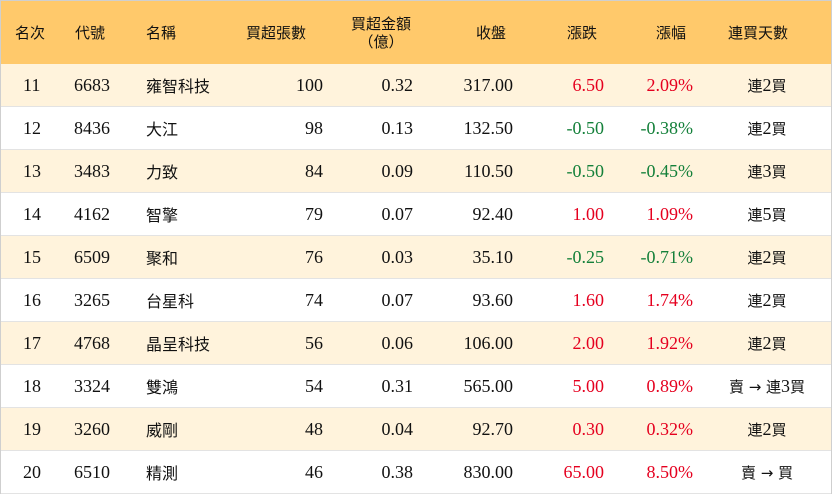 This screenshot has height=496, width=834. I want to click on rank-cell: 18, so click(32, 385).